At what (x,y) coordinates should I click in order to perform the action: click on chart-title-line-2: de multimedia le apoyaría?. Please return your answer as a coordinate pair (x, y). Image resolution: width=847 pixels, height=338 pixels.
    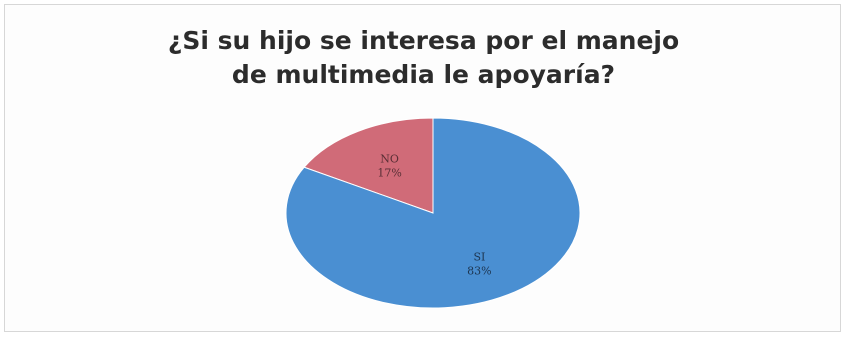
    Looking at the image, I should click on (423, 74).